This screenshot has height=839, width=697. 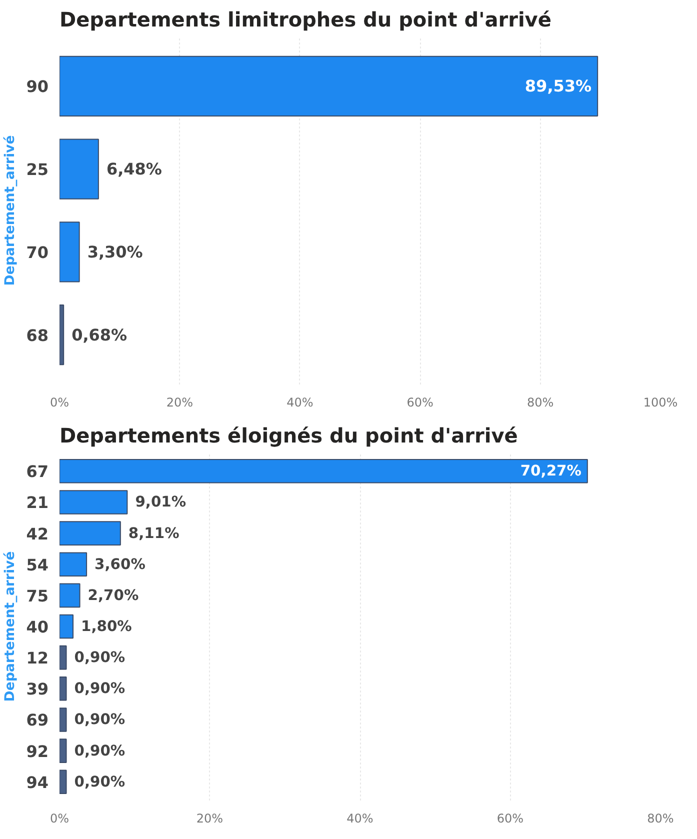 What do you see at coordinates (37, 86) in the screenshot?
I see `y-tick-label: 90` at bounding box center [37, 86].